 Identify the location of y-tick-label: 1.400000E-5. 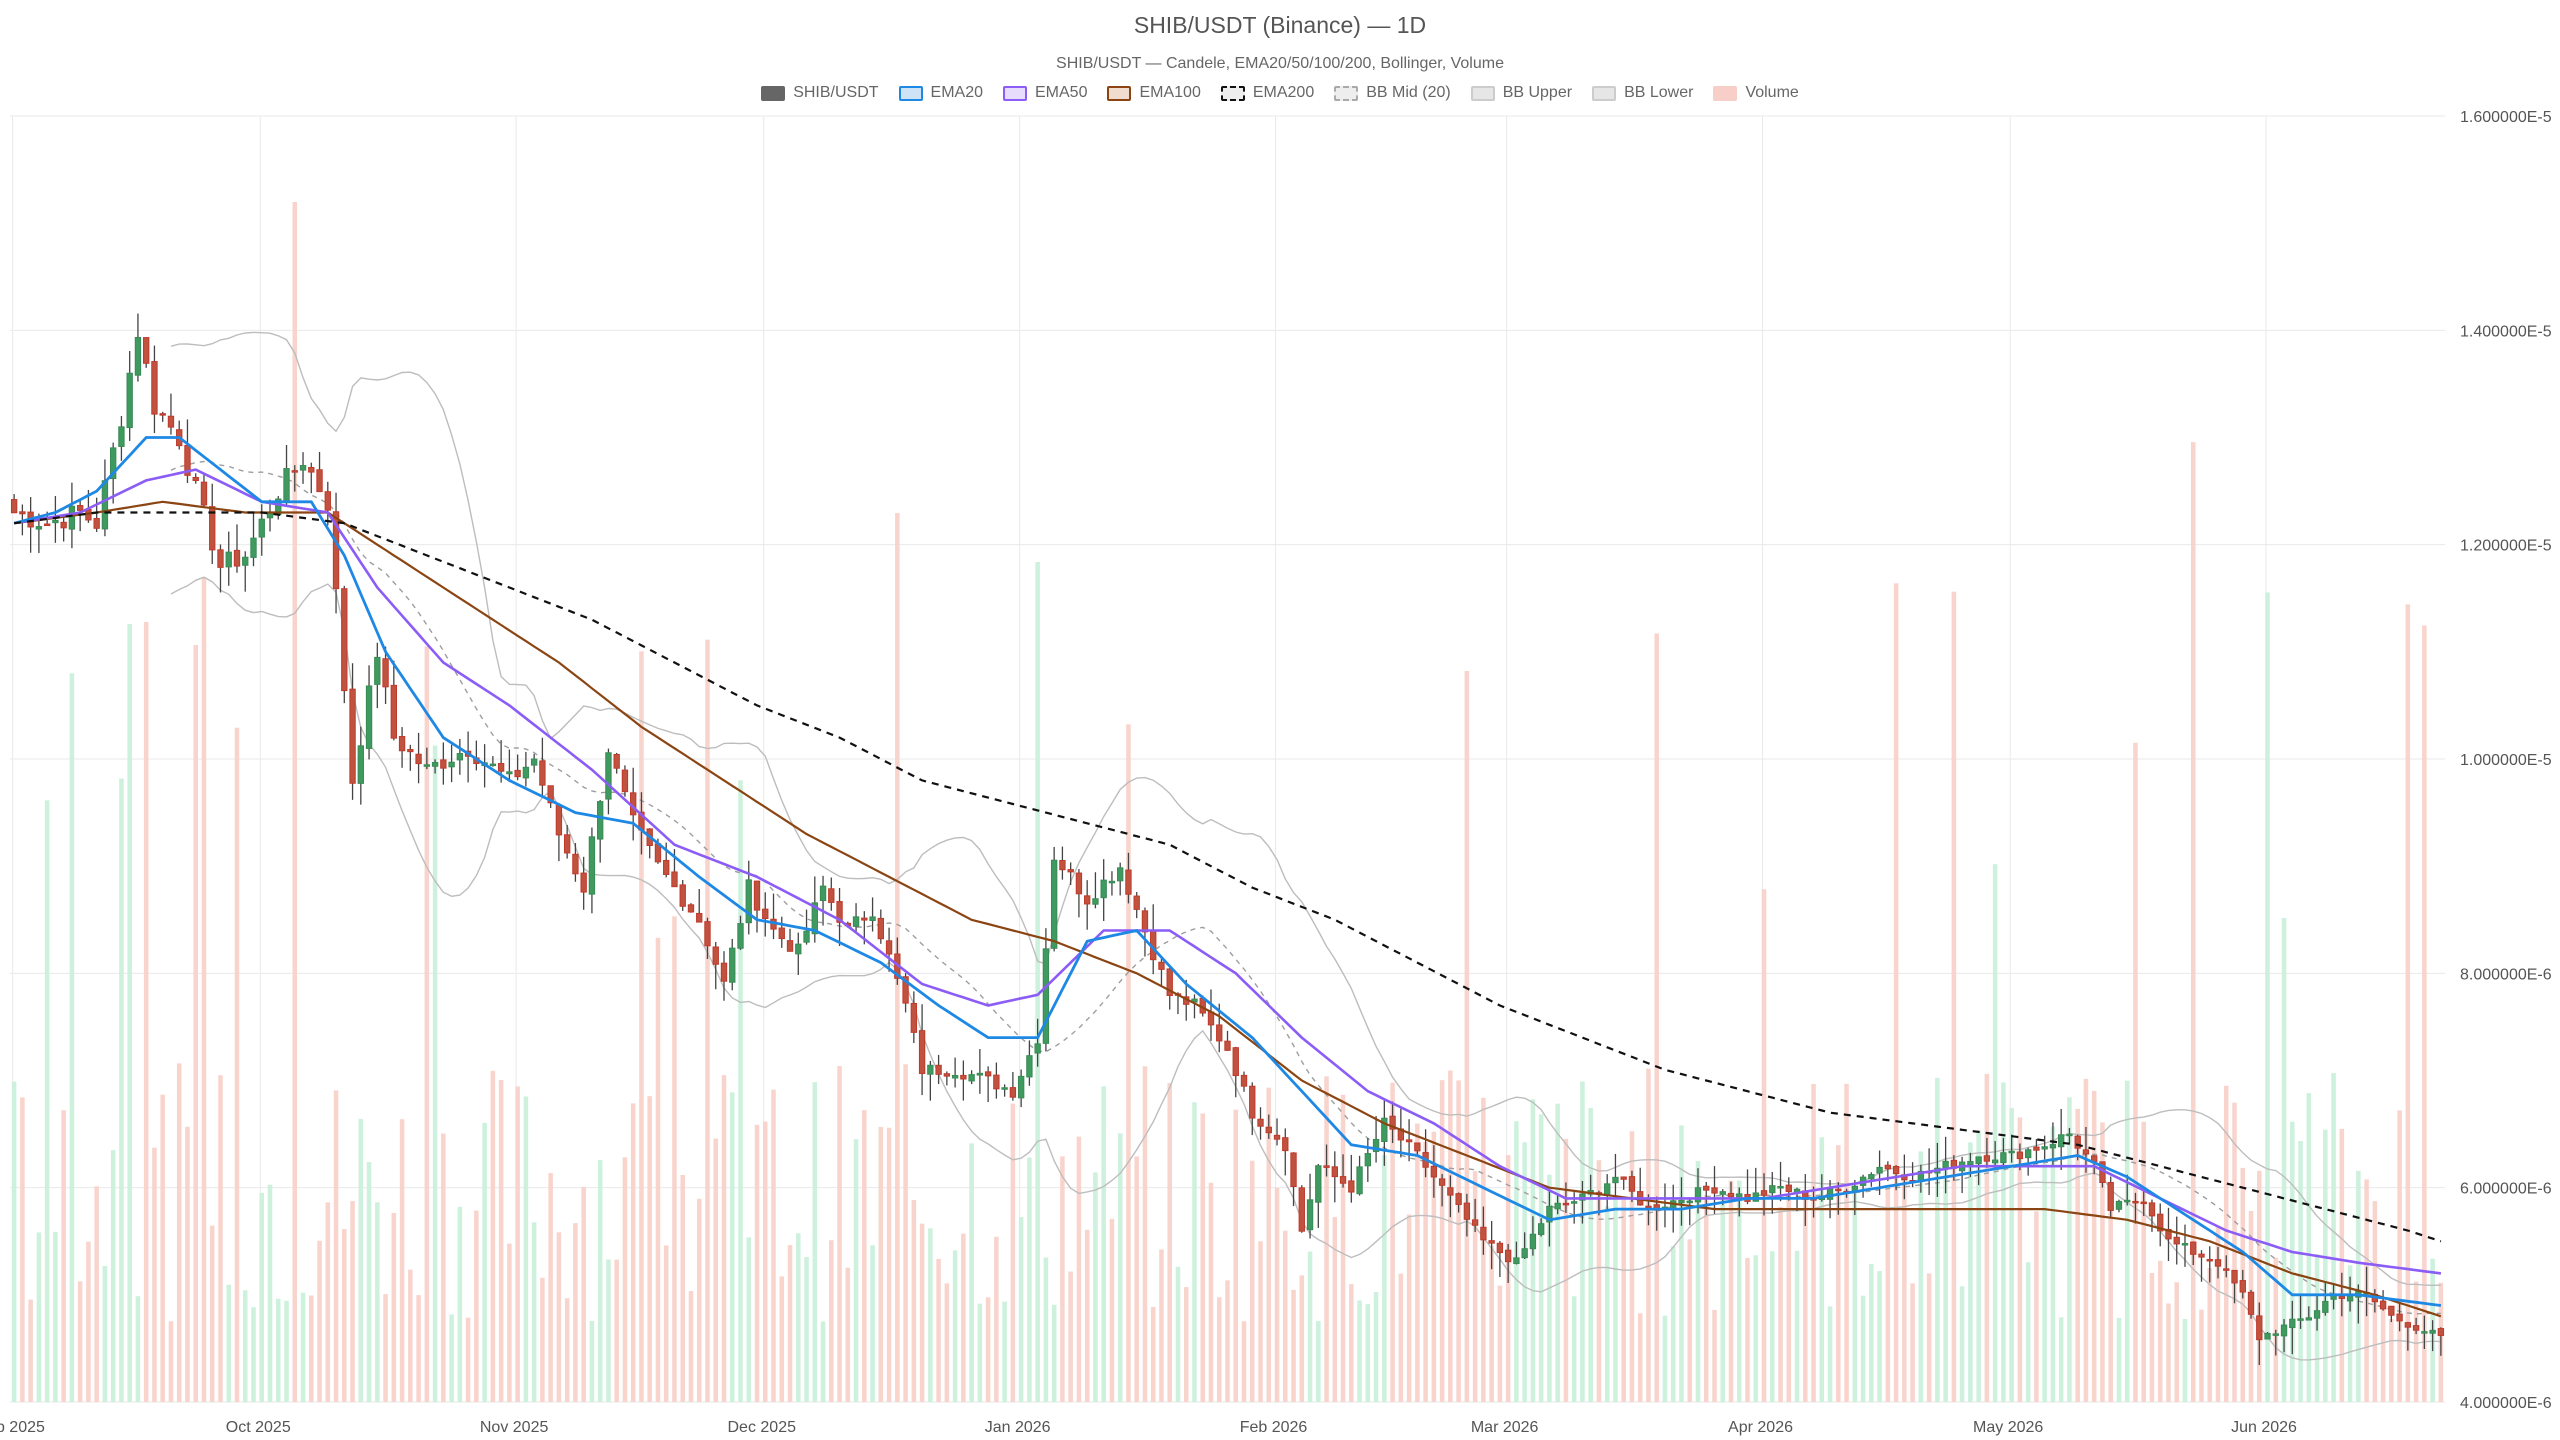
(2506, 331).